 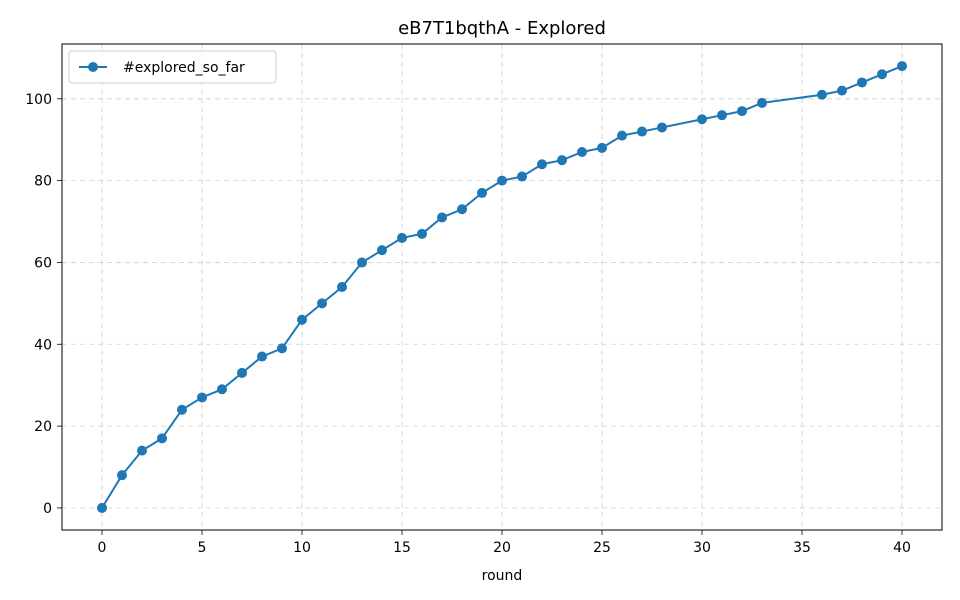 What do you see at coordinates (302, 548) in the screenshot?
I see `x-tick-label: 10` at bounding box center [302, 548].